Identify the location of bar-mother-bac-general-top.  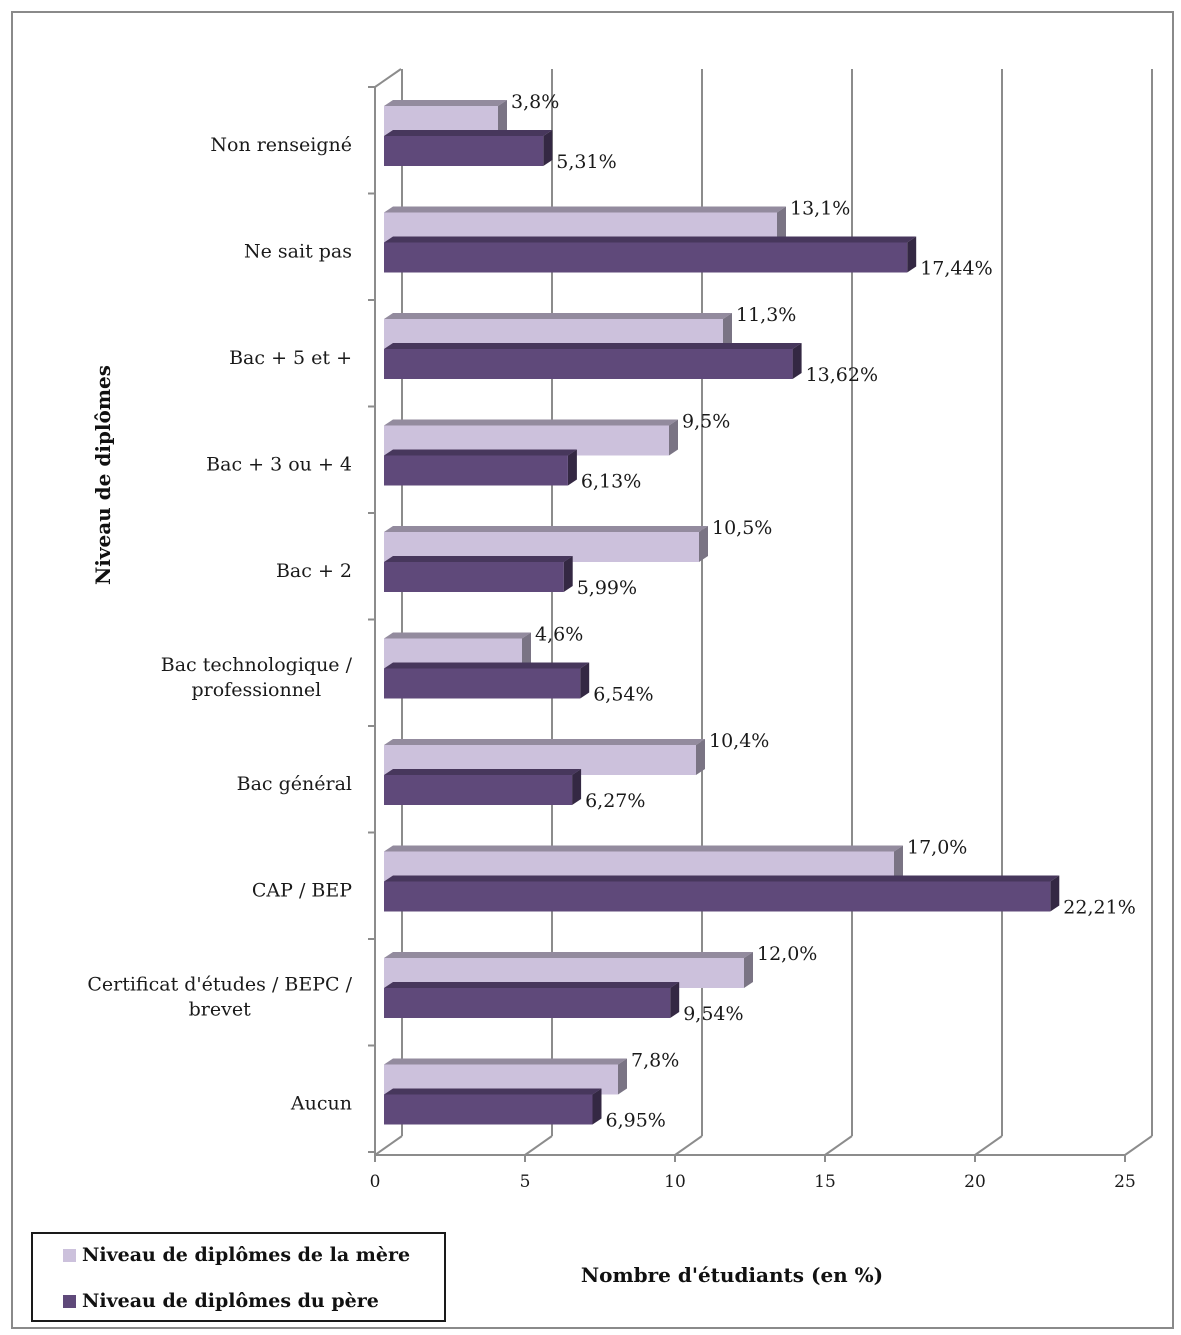
(544, 742).